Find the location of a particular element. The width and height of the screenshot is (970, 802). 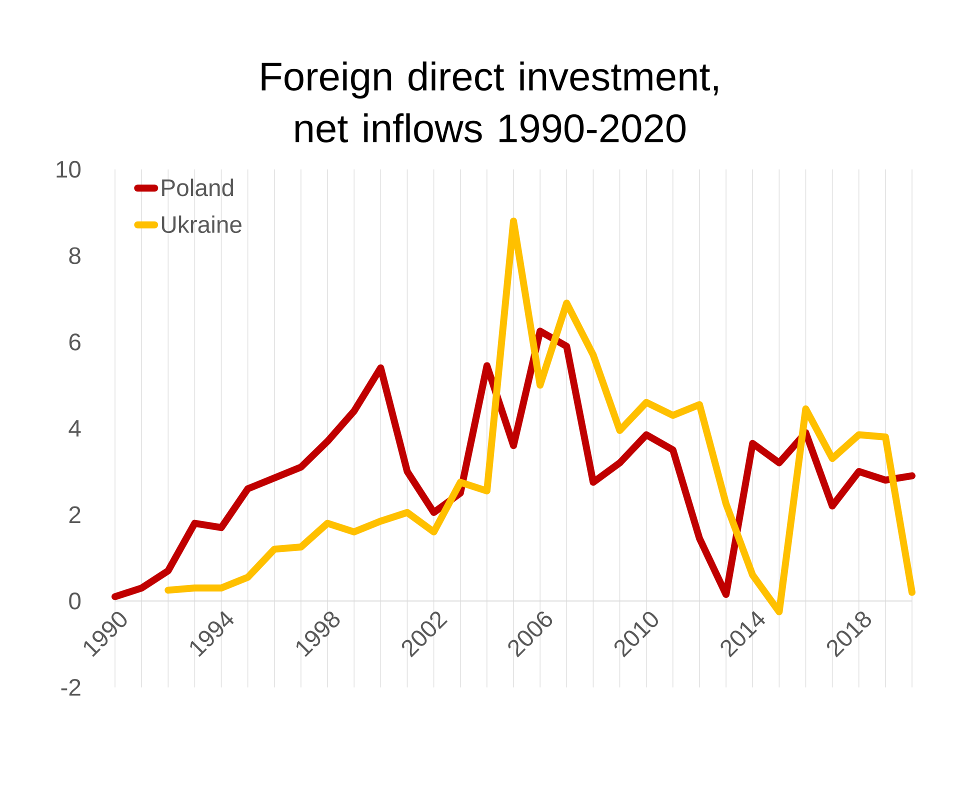

y-tick-label: 8 is located at coordinates (74, 255).